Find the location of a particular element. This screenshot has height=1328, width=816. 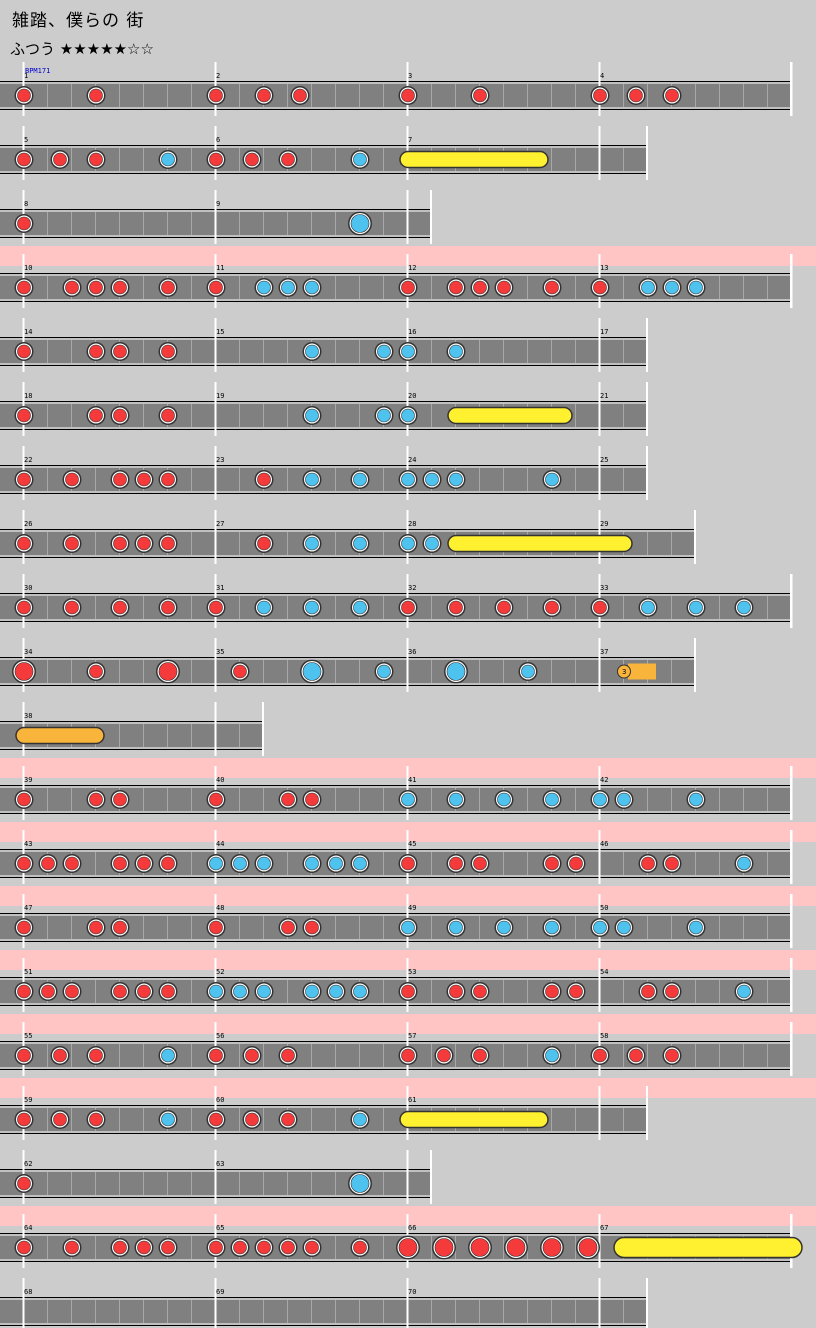

chart-row: 47 48 49 50 is located at coordinates (408, 917).